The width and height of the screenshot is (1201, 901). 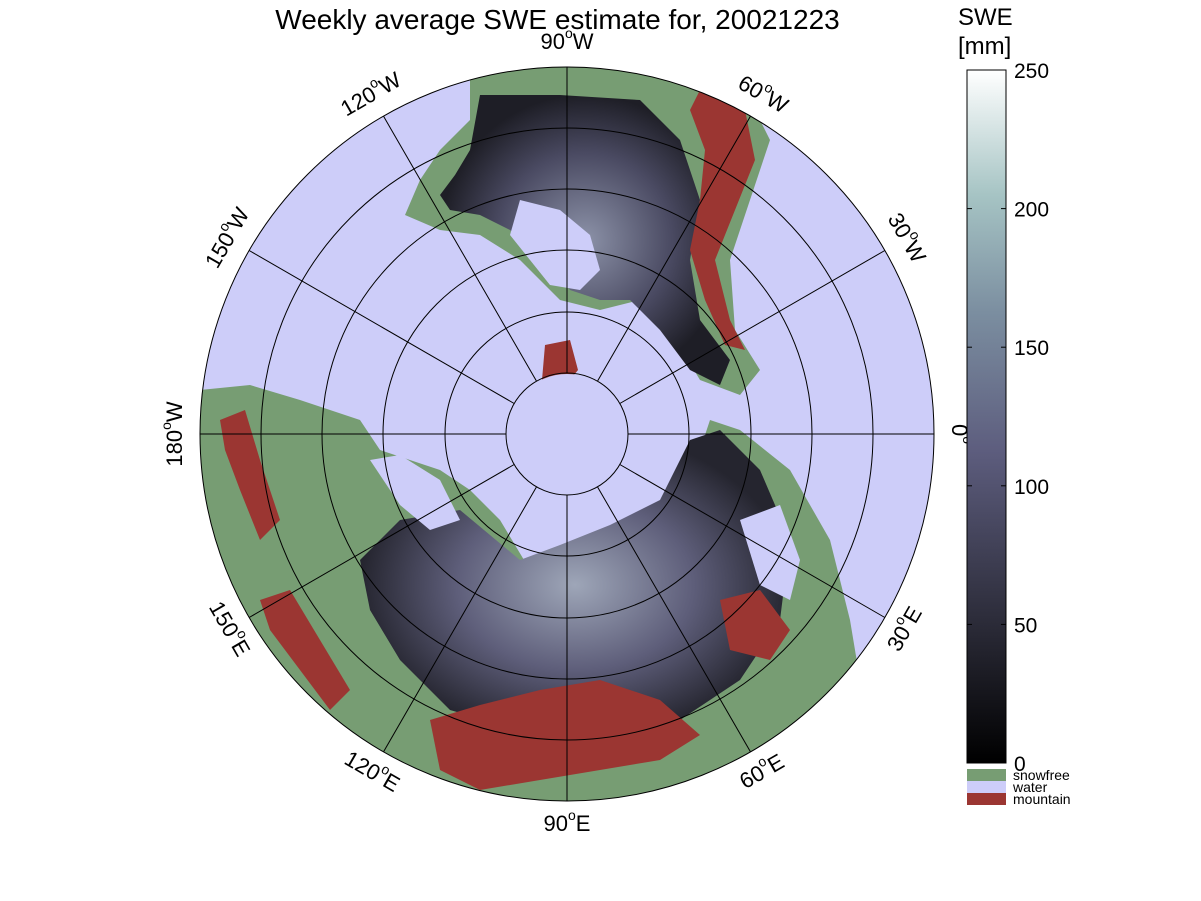 I want to click on eurasia-snow, so click(x=575, y=585).